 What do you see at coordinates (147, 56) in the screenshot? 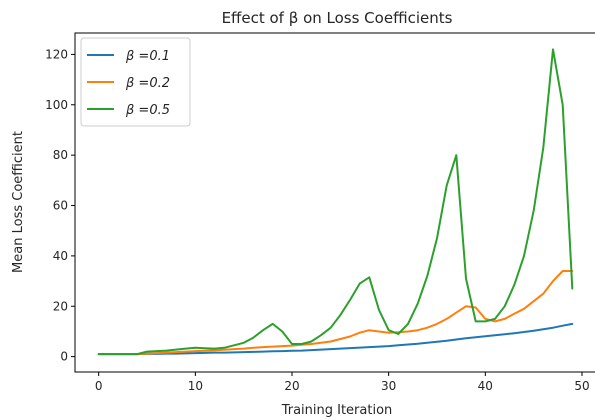
I see `legend-label-1: β =0.1` at bounding box center [147, 56].